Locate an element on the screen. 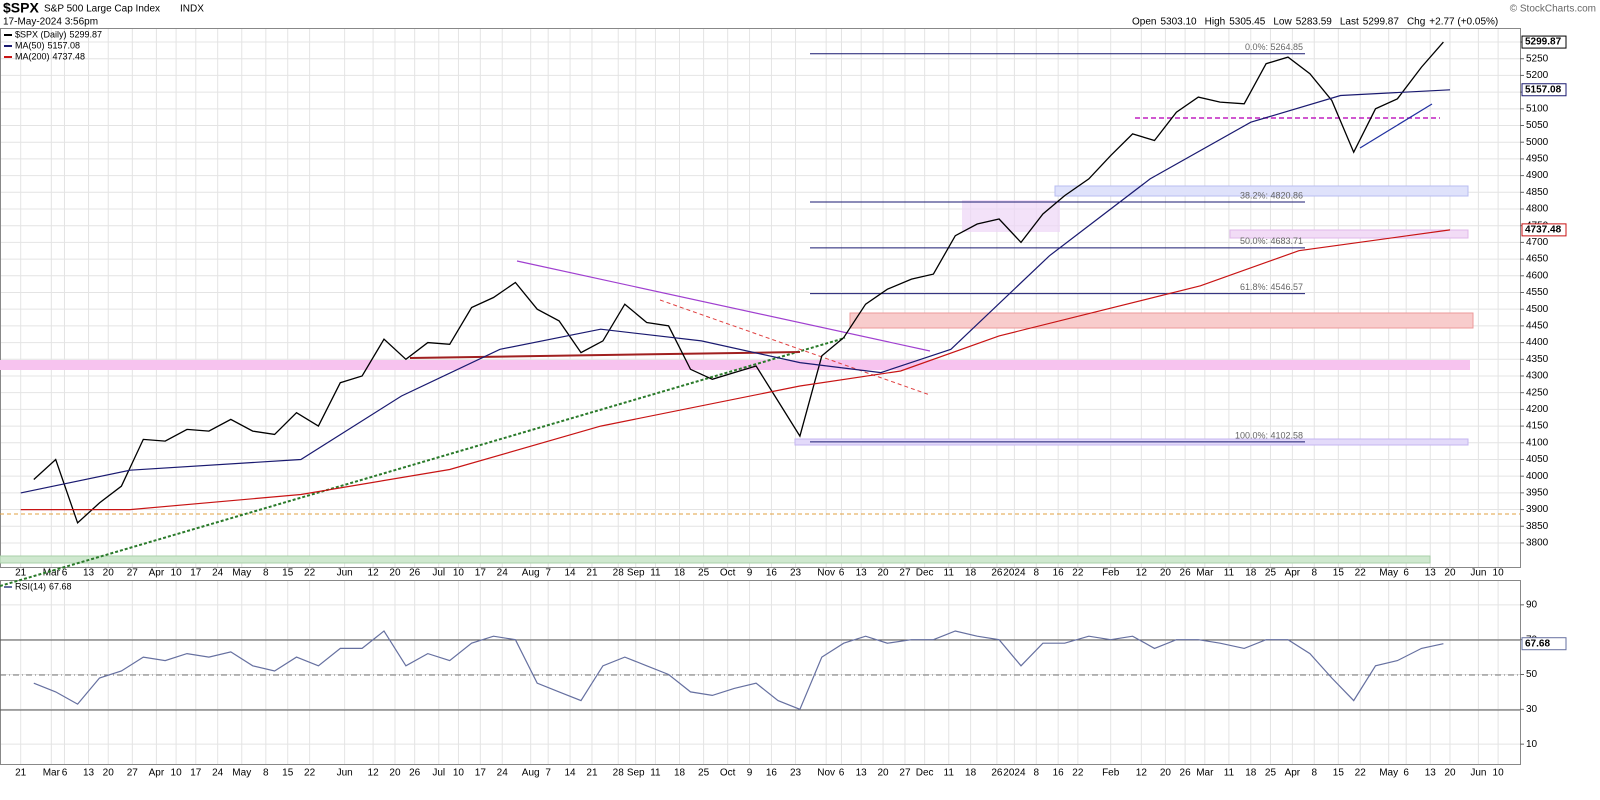 The width and height of the screenshot is (1600, 800). y-tick-label: 30 is located at coordinates (1532, 709).